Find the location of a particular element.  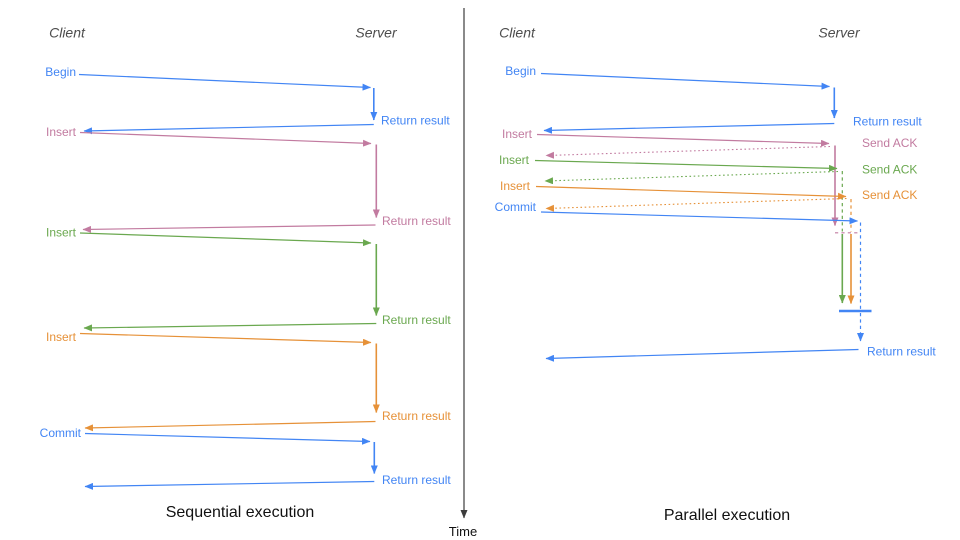

seq-insert3-label: Insert is located at coordinates (61, 337).